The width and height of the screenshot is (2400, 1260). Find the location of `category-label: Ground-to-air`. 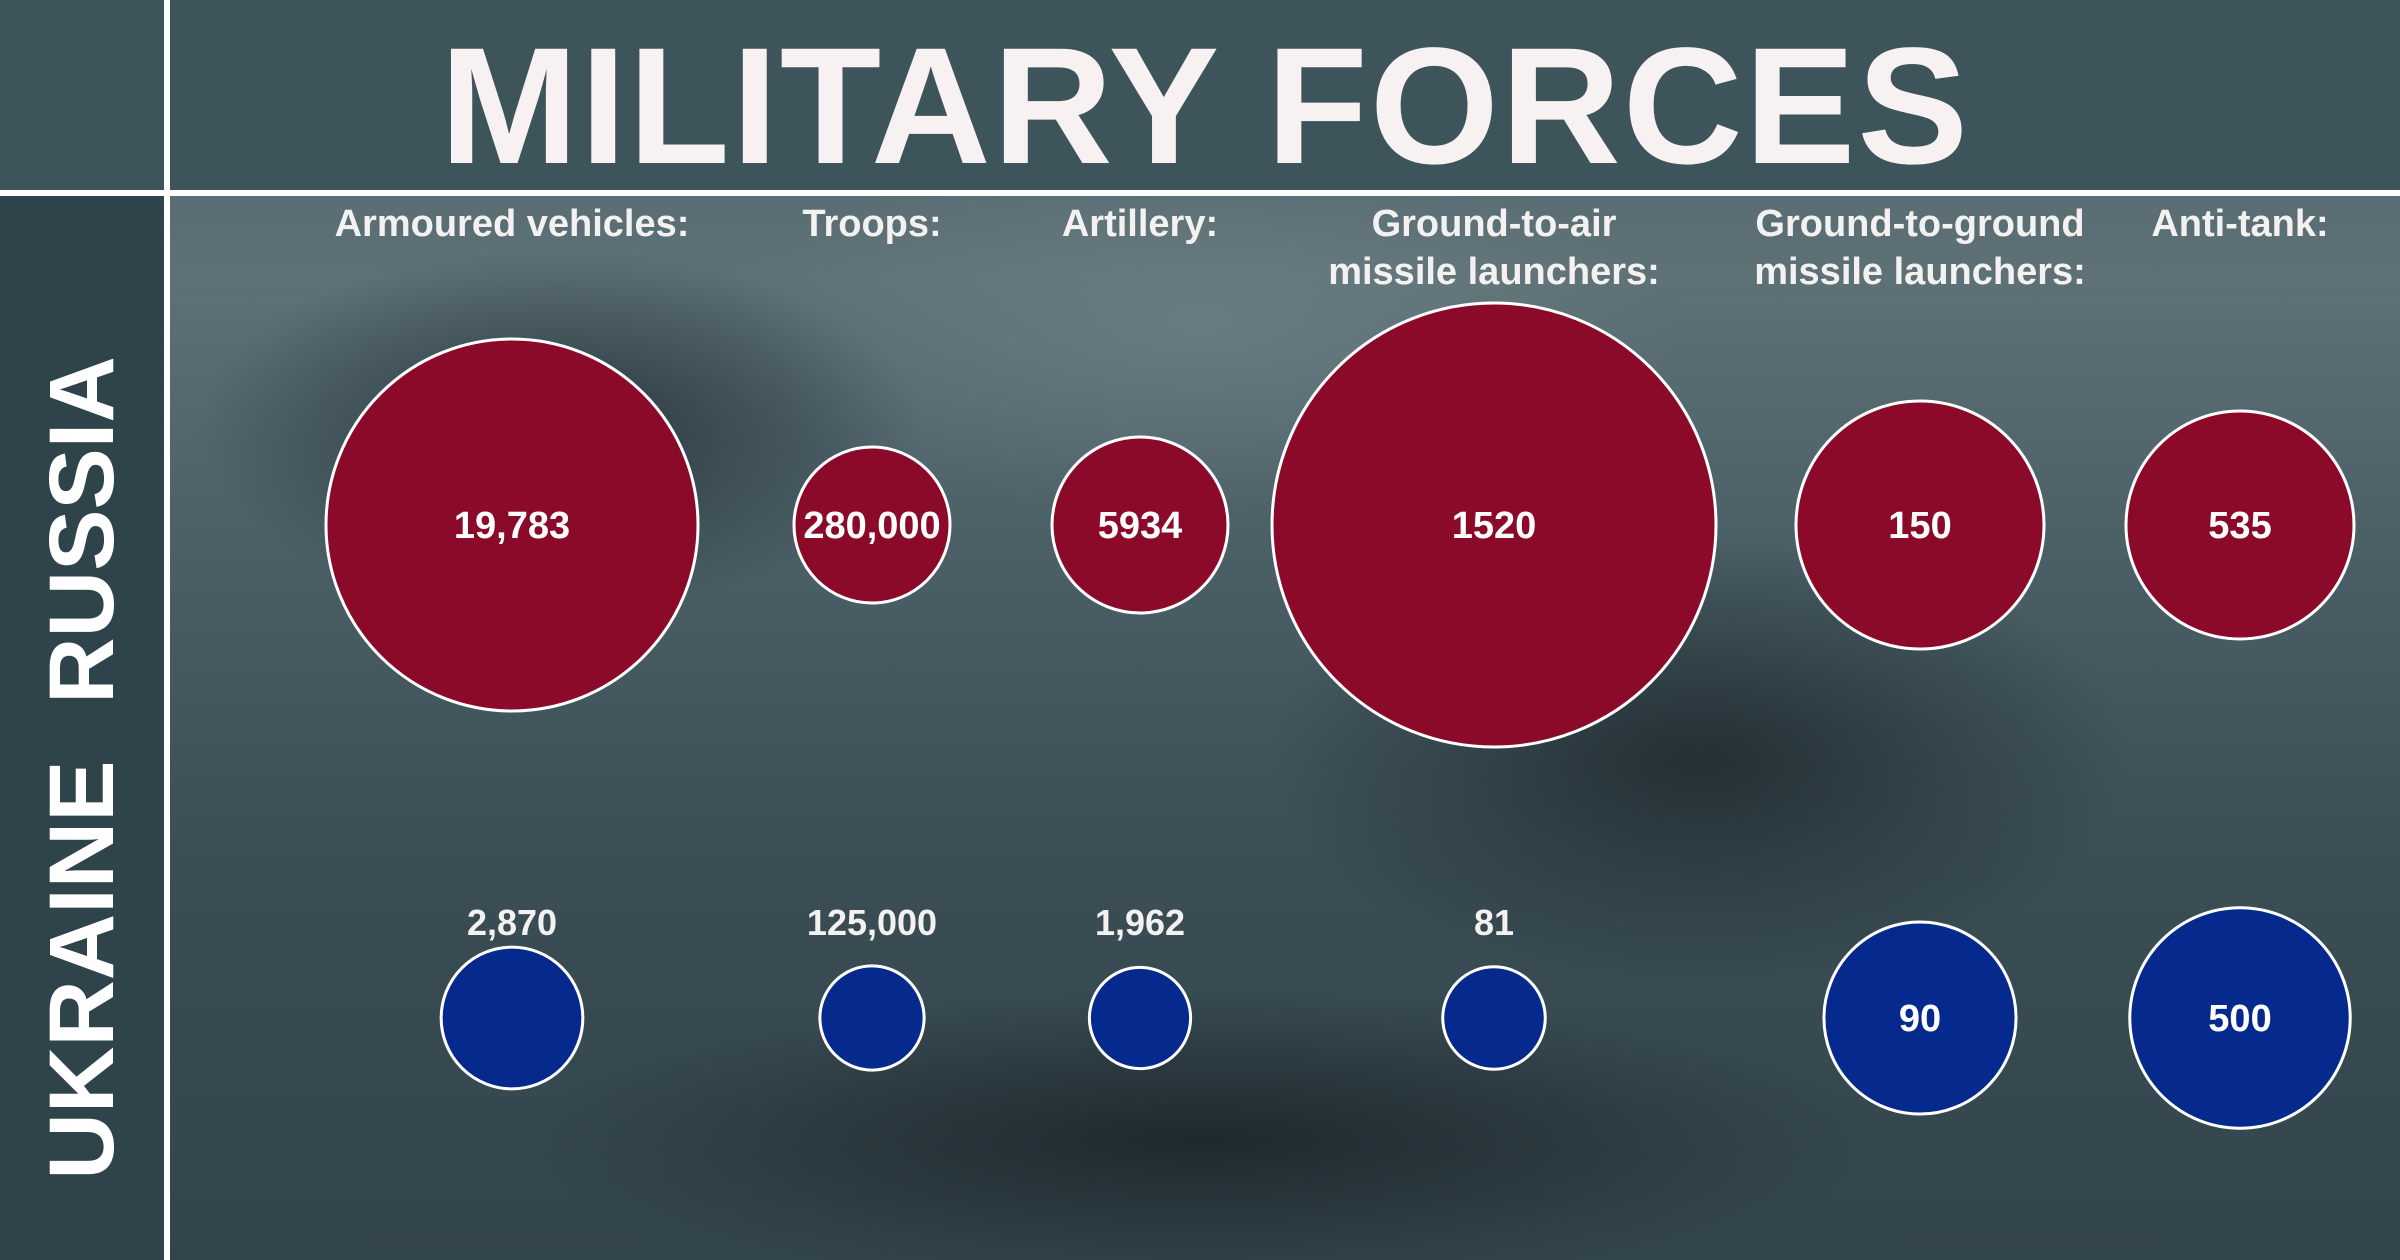

category-label: Ground-to-air is located at coordinates (1494, 224).